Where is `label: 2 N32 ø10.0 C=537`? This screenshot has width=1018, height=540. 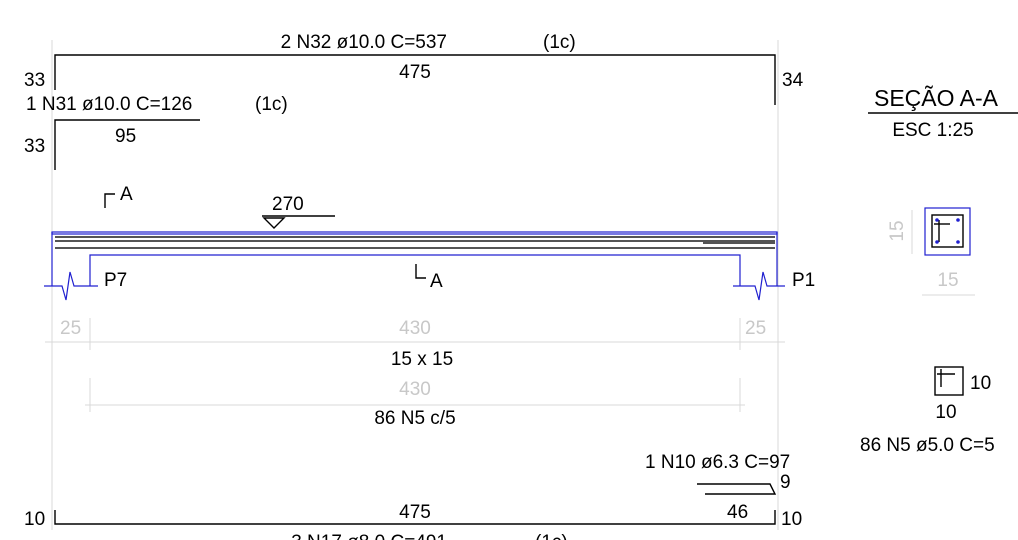
label: 2 N32 ø10.0 C=537 is located at coordinates (364, 42).